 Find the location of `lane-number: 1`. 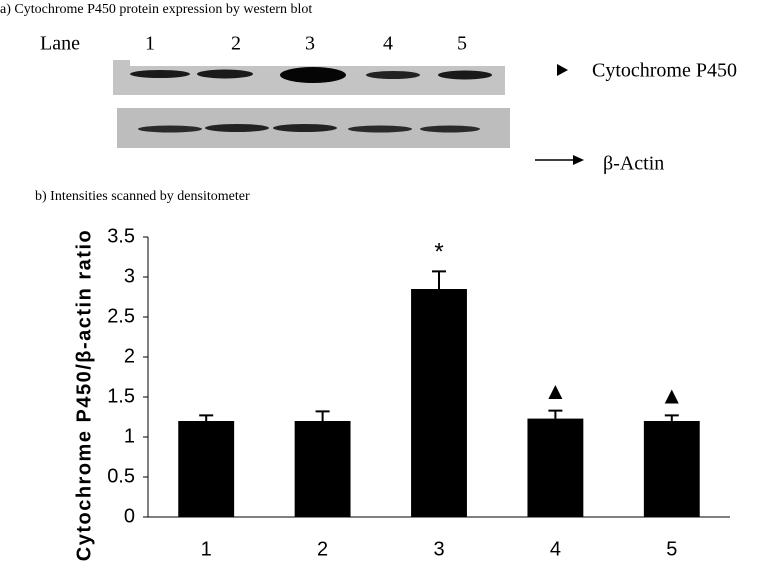

lane-number: 1 is located at coordinates (150, 44).